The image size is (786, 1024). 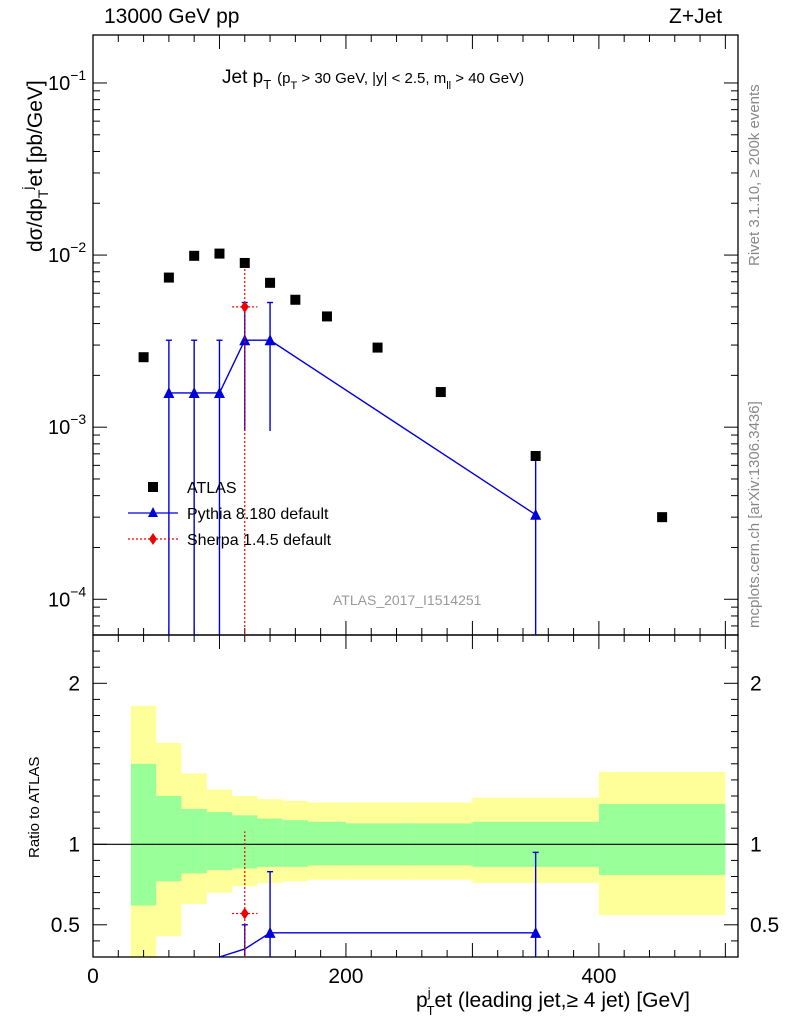 What do you see at coordinates (34, 807) in the screenshot?
I see `ratio-y-axis-label: Ratio to ATLAS` at bounding box center [34, 807].